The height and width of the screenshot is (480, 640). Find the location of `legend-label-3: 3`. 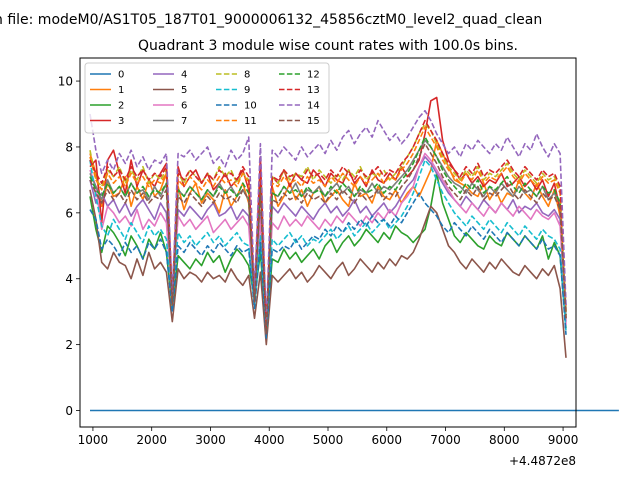

legend-label-3: 3 is located at coordinates (121, 121).